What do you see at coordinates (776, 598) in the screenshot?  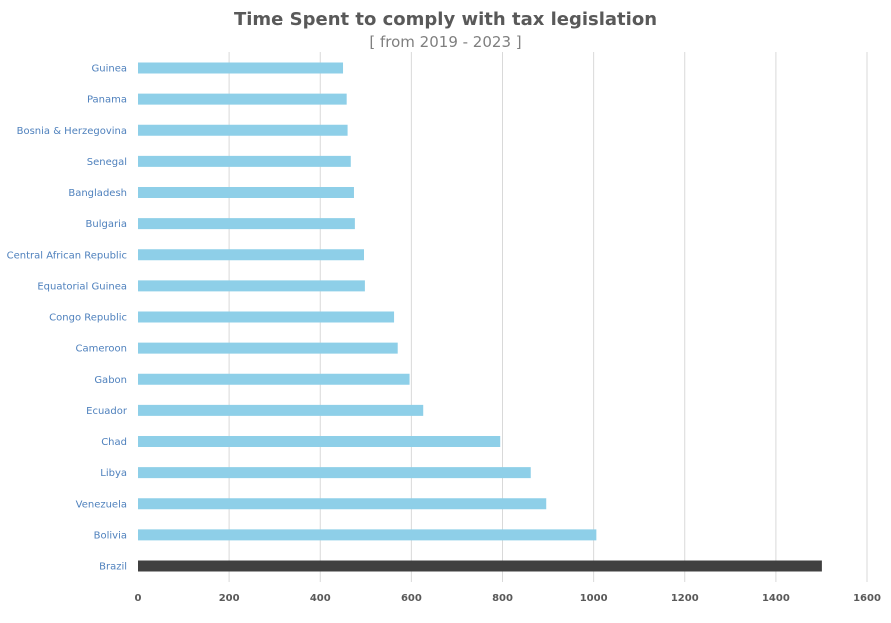 I see `x-tick-label: 1400` at bounding box center [776, 598].